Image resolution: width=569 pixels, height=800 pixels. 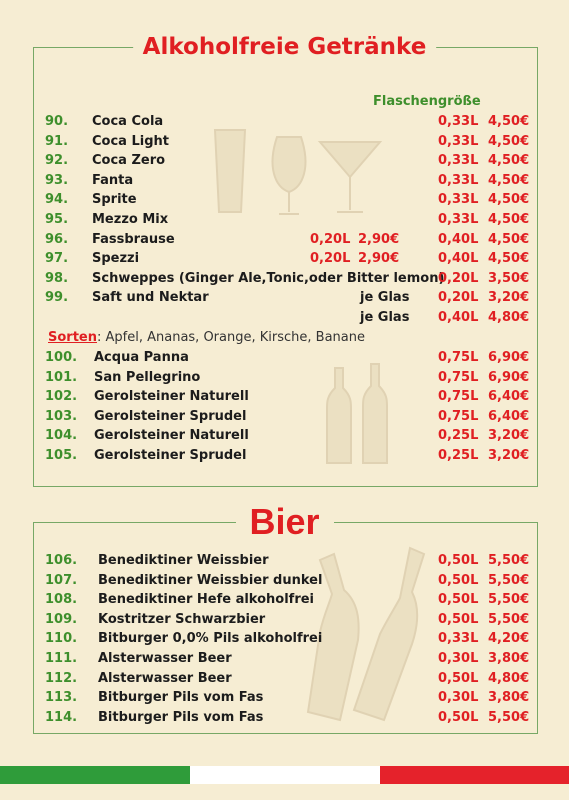 What do you see at coordinates (284, 718) in the screenshot?
I see `menu-item: 114. Bitburger Pils vom Fas 0,50L 5,50€` at bounding box center [284, 718].